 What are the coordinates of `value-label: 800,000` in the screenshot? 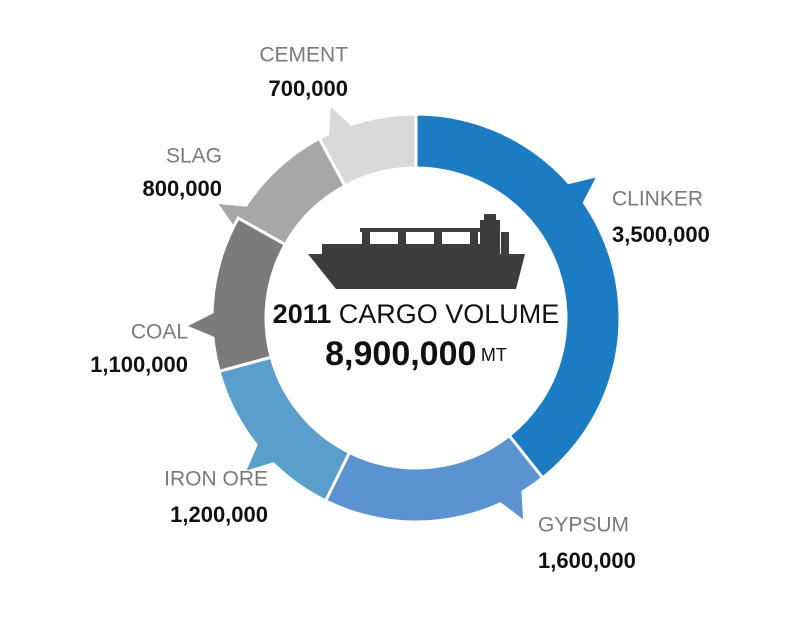 It's located at (182, 188).